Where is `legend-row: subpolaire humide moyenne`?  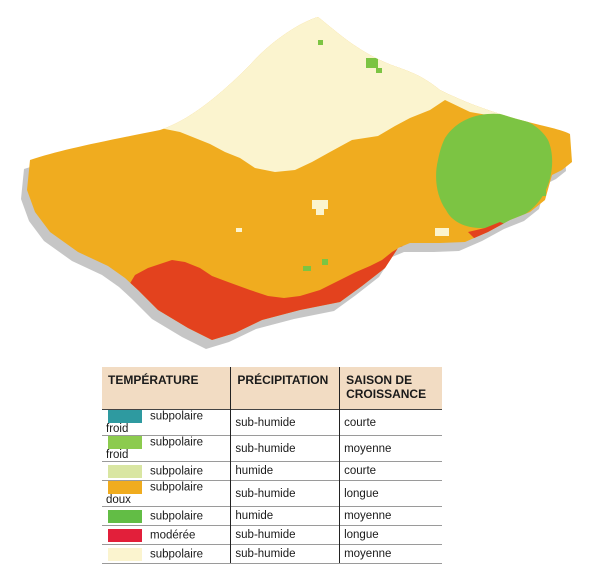 legend-row: subpolaire humide moyenne is located at coordinates (272, 516).